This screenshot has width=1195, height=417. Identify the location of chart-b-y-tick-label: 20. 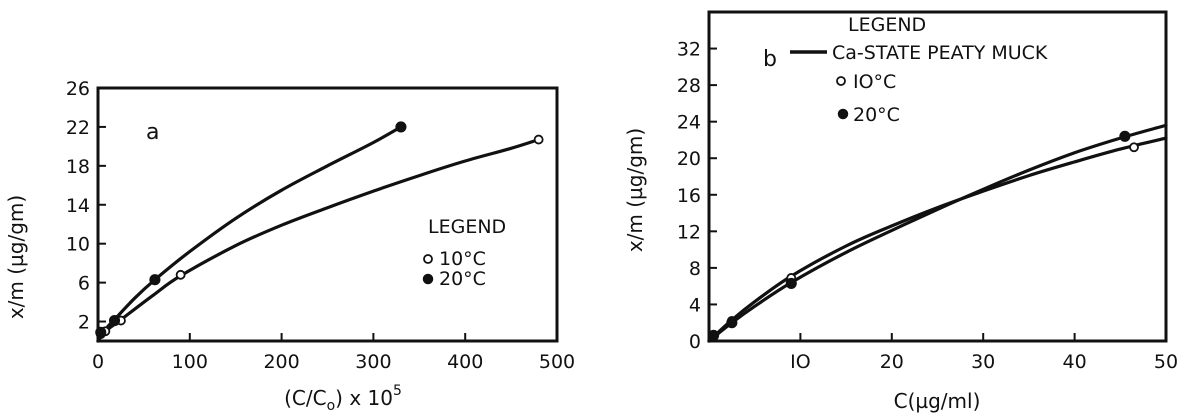
(689, 159).